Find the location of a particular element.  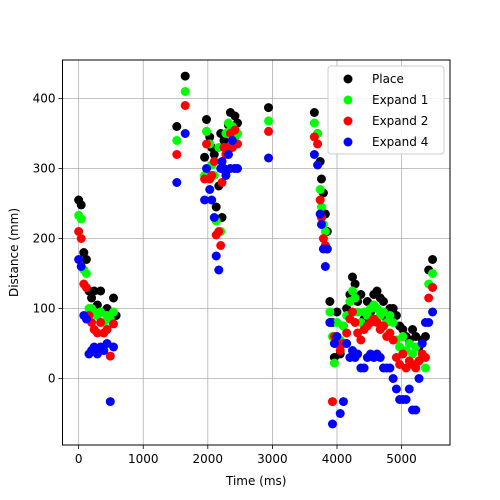

y-tick-label: 0 is located at coordinates (52, 379).